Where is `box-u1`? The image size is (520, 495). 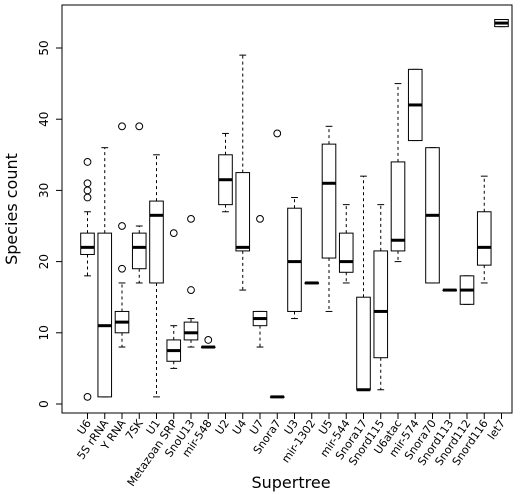 box-u1 is located at coordinates (156, 276).